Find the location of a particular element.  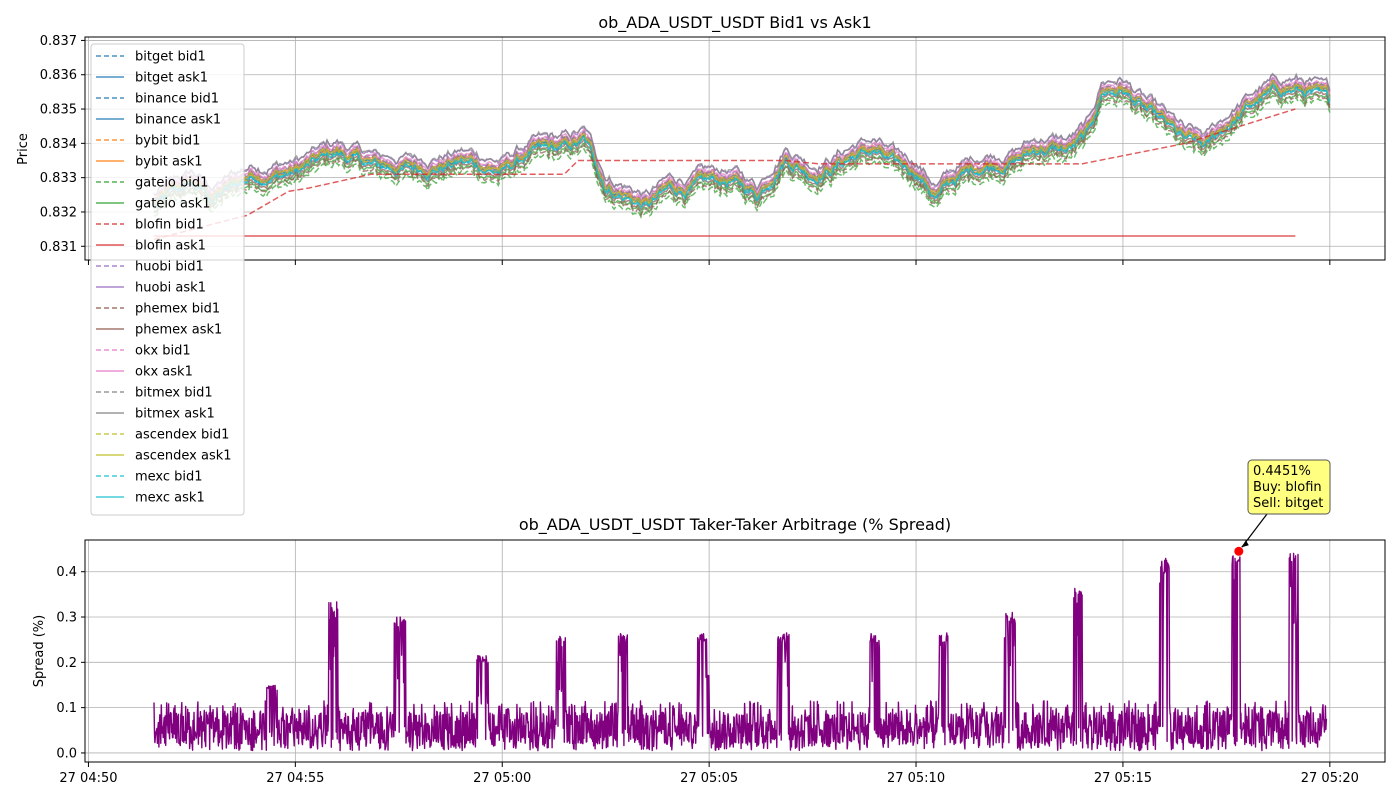

spread-x-tick-label: 27 05:05 is located at coordinates (709, 778).